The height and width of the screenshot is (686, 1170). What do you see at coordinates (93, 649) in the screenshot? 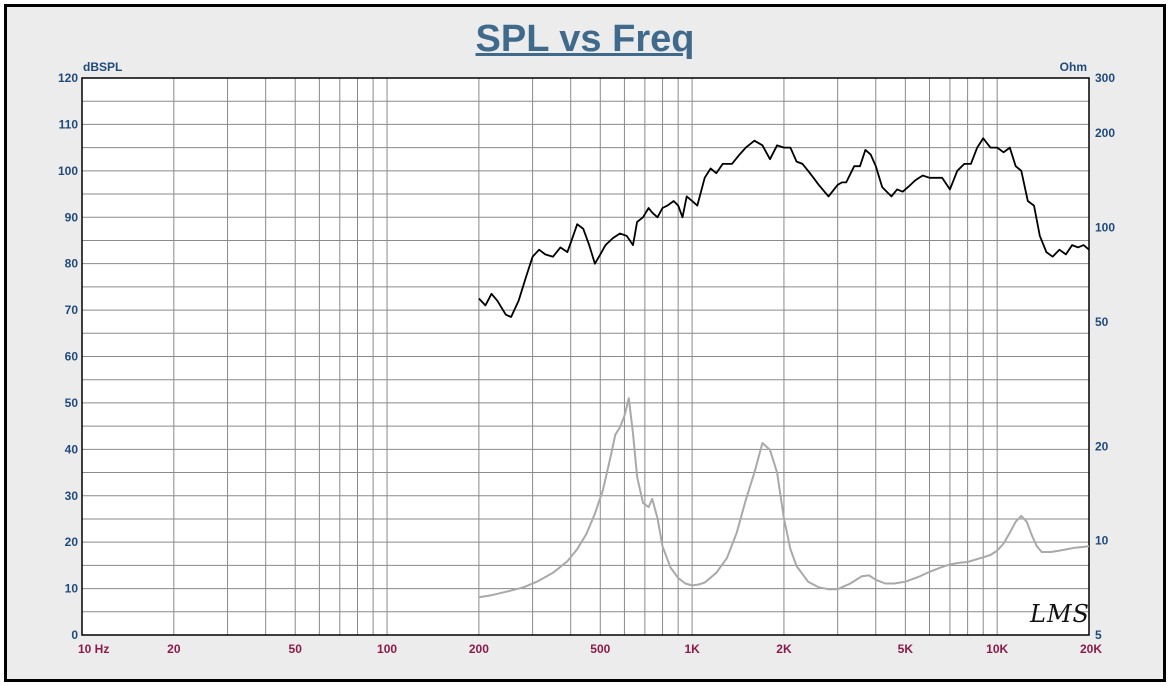
I see `x-tick-label: 10 Hz` at bounding box center [93, 649].